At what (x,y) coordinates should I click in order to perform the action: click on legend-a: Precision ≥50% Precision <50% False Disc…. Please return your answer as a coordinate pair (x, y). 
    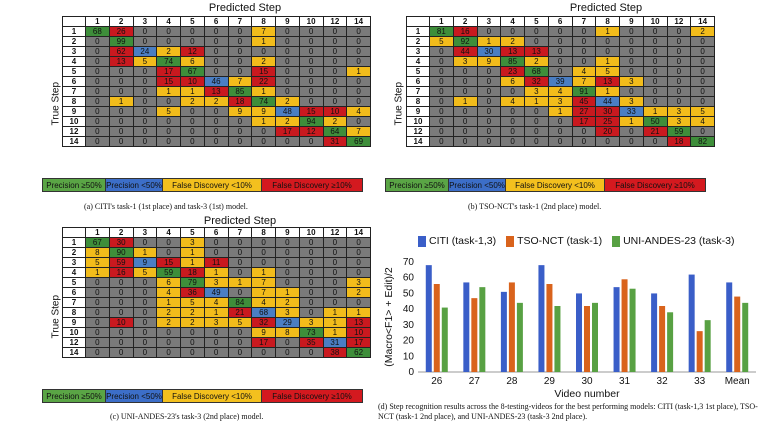
    Looking at the image, I should click on (202, 185).